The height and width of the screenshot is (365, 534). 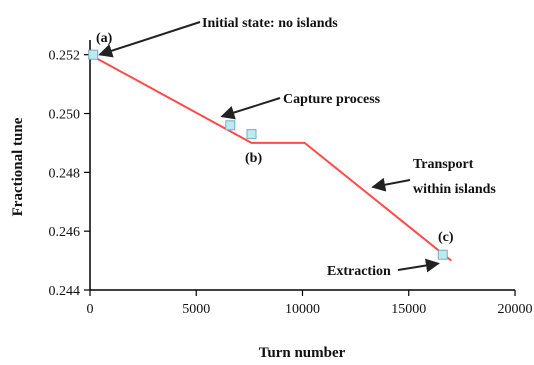 I want to click on y-tick-label: 0.252, so click(x=65, y=56).